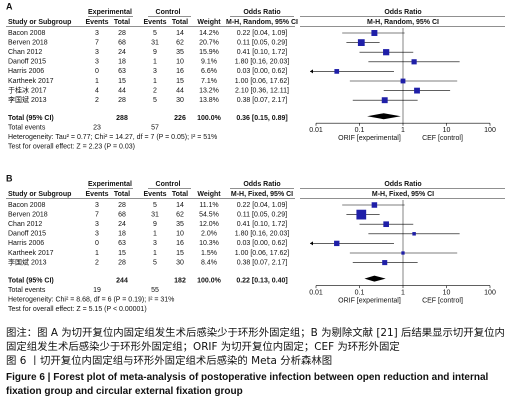 Image resolution: width=514 pixels, height=412 pixels. I want to click on study-name: Chan 2012, so click(25, 52).